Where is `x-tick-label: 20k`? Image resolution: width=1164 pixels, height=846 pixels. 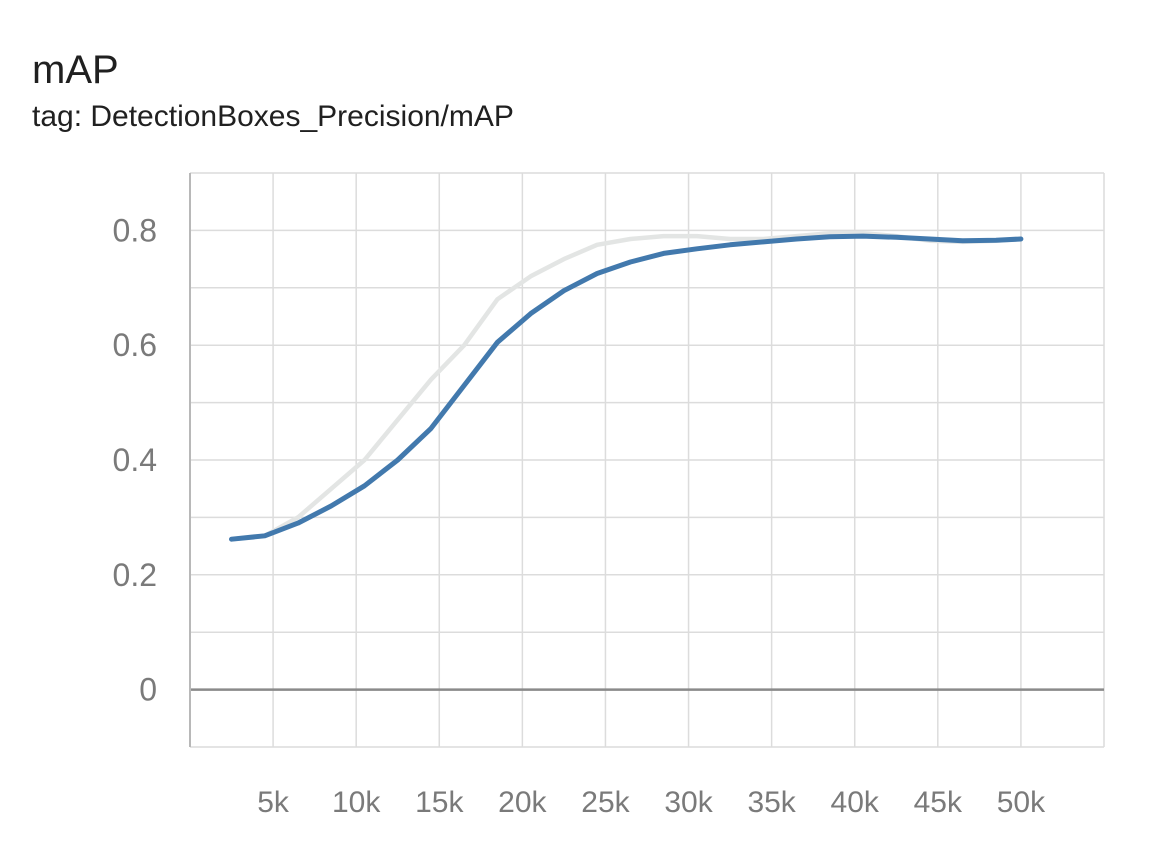 x-tick-label: 20k is located at coordinates (522, 802).